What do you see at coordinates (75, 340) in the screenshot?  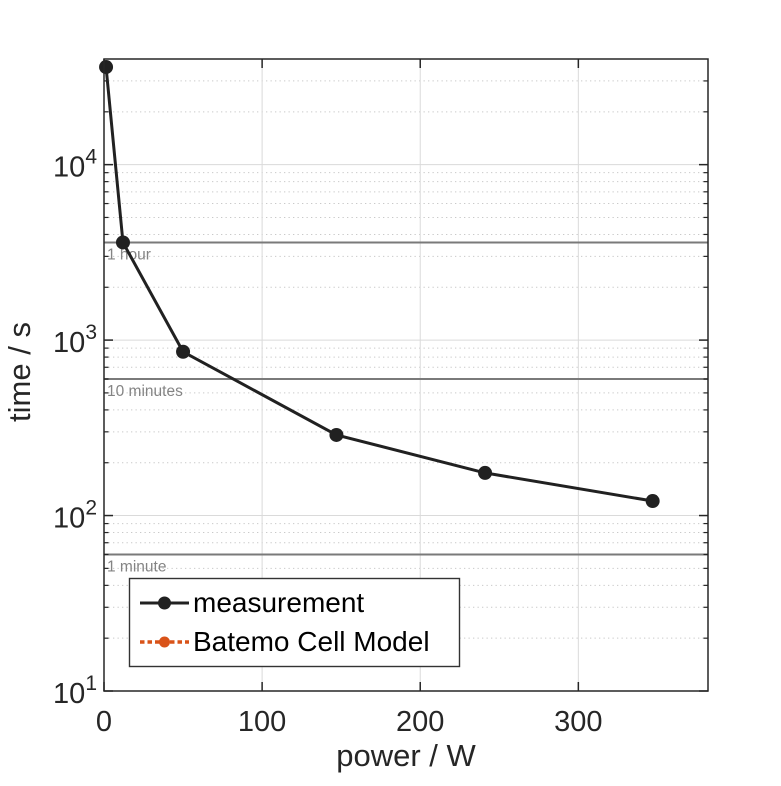 I see `y-tick-label: 10³` at bounding box center [75, 340].